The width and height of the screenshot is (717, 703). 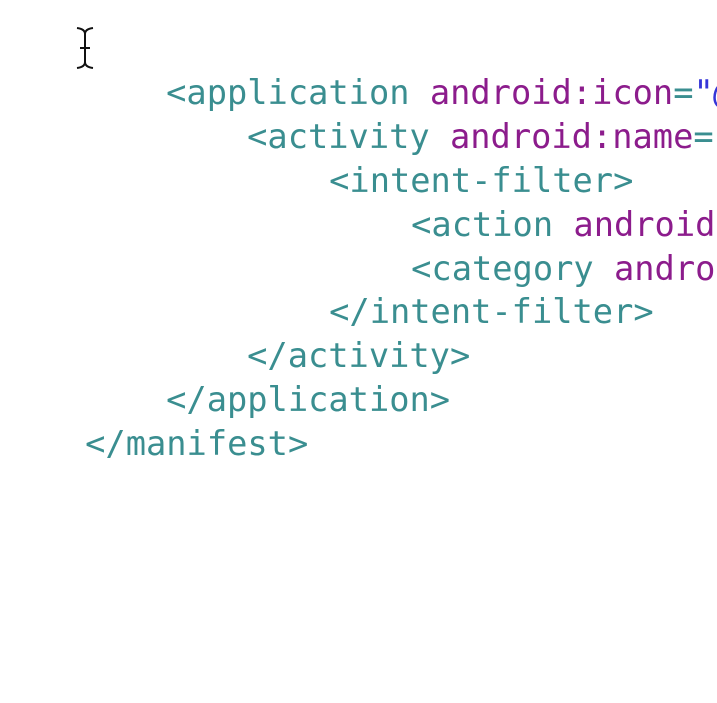 What do you see at coordinates (338, 136) in the screenshot?
I see `tag: <activity` at bounding box center [338, 136].